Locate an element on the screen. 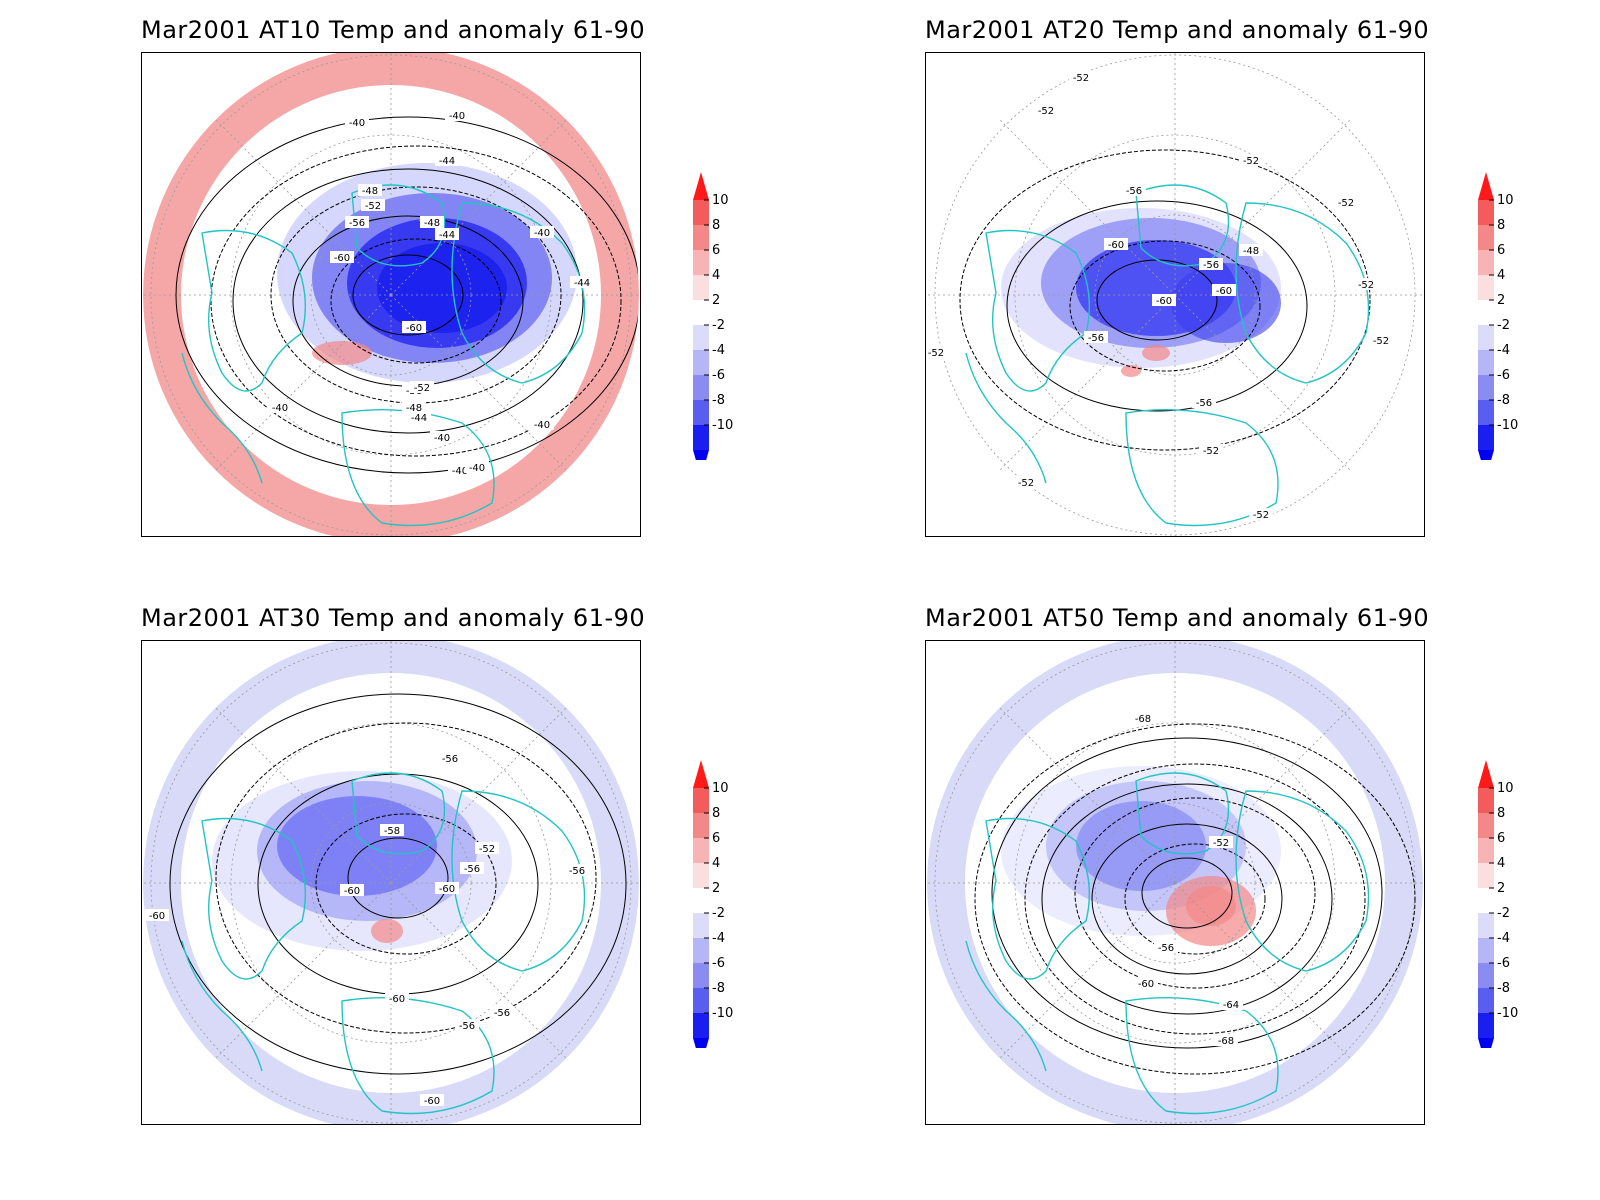 The image size is (1600, 1200). colorbar-label: -6 is located at coordinates (718, 963).